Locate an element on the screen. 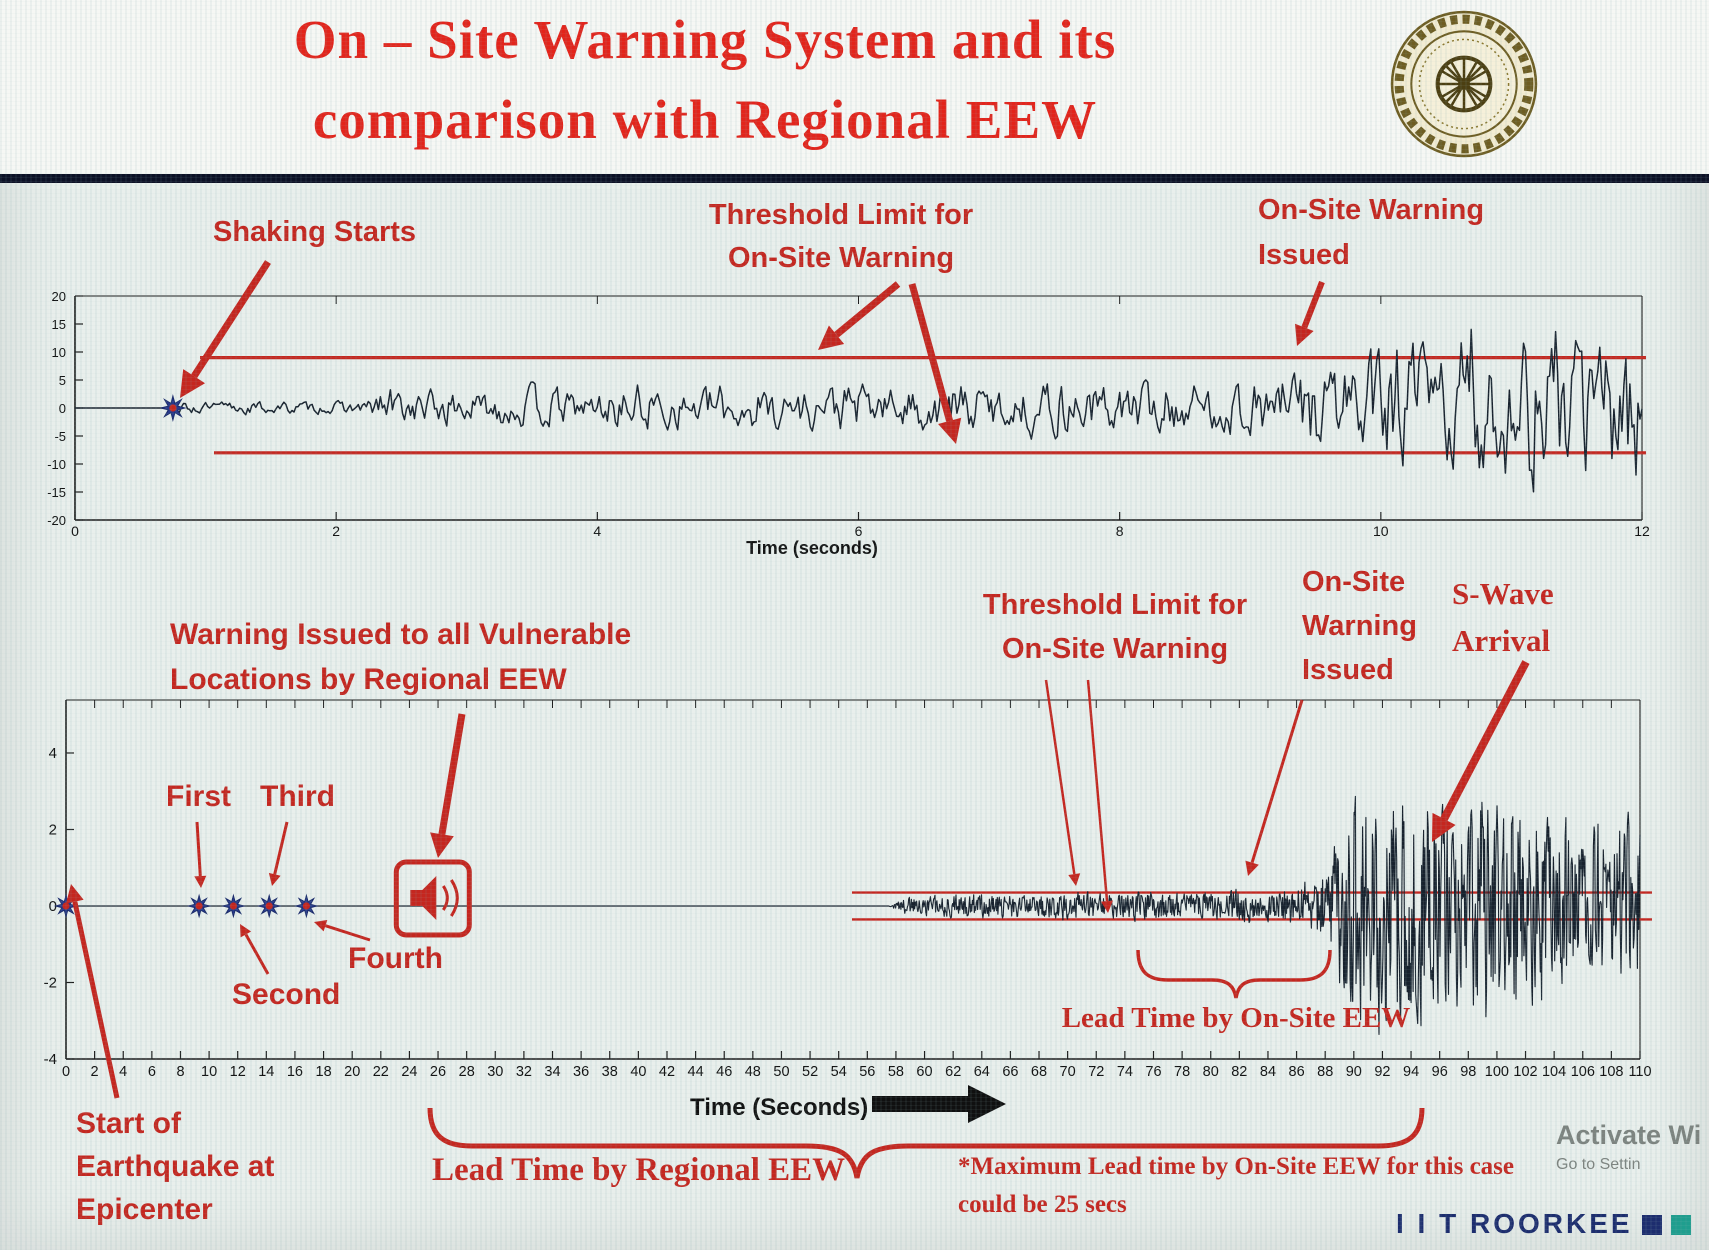 The height and width of the screenshot is (1250, 1709). svg-text: 52 is located at coordinates (810, 1072).